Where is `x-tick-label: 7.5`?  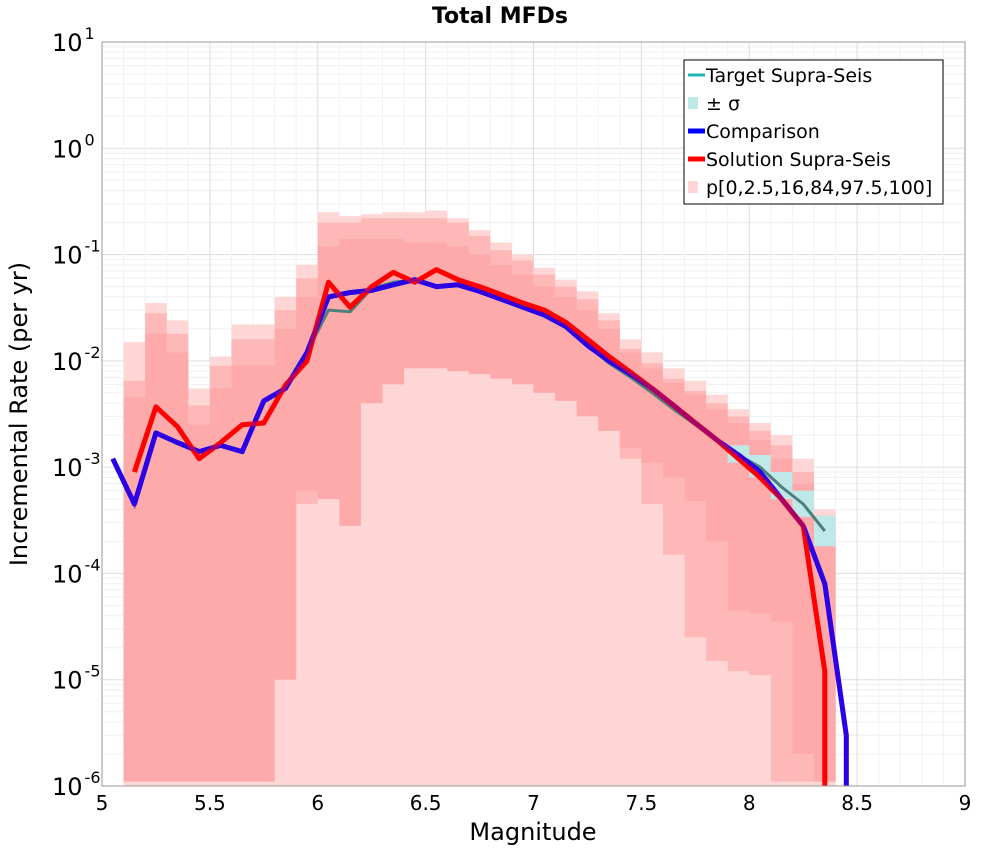 x-tick-label: 7.5 is located at coordinates (641, 803).